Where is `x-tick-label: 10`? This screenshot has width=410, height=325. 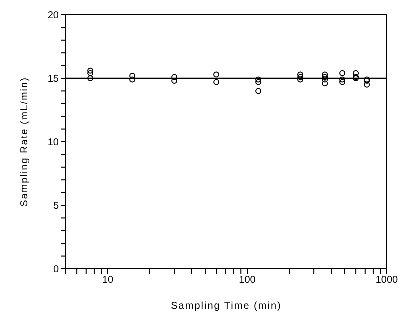 x-tick-label: 10 is located at coordinates (108, 280).